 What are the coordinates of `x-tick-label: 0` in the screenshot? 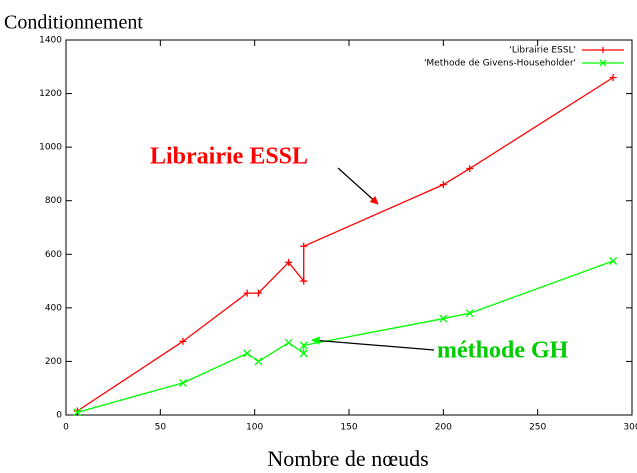 It's located at (66, 428).